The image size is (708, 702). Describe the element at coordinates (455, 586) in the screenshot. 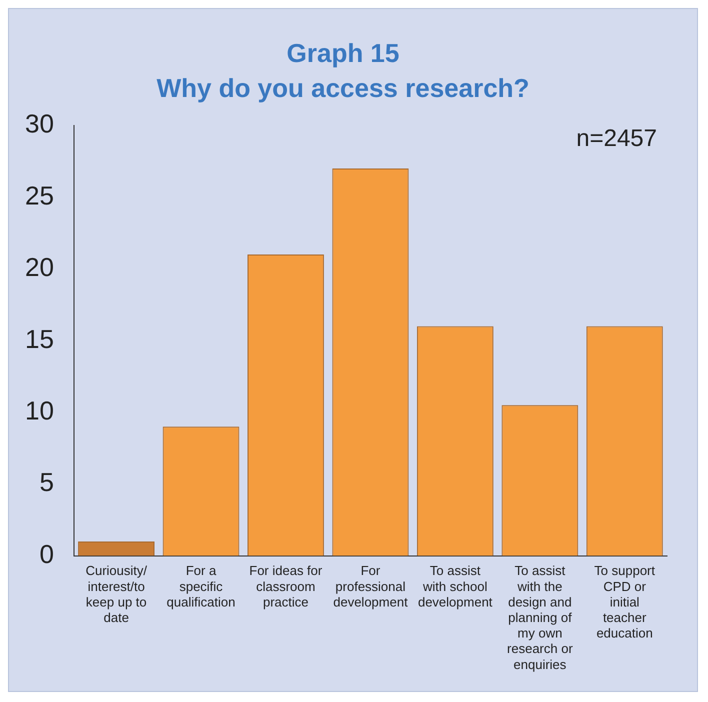

I see `x-tick-label: To assist with school development` at that location.